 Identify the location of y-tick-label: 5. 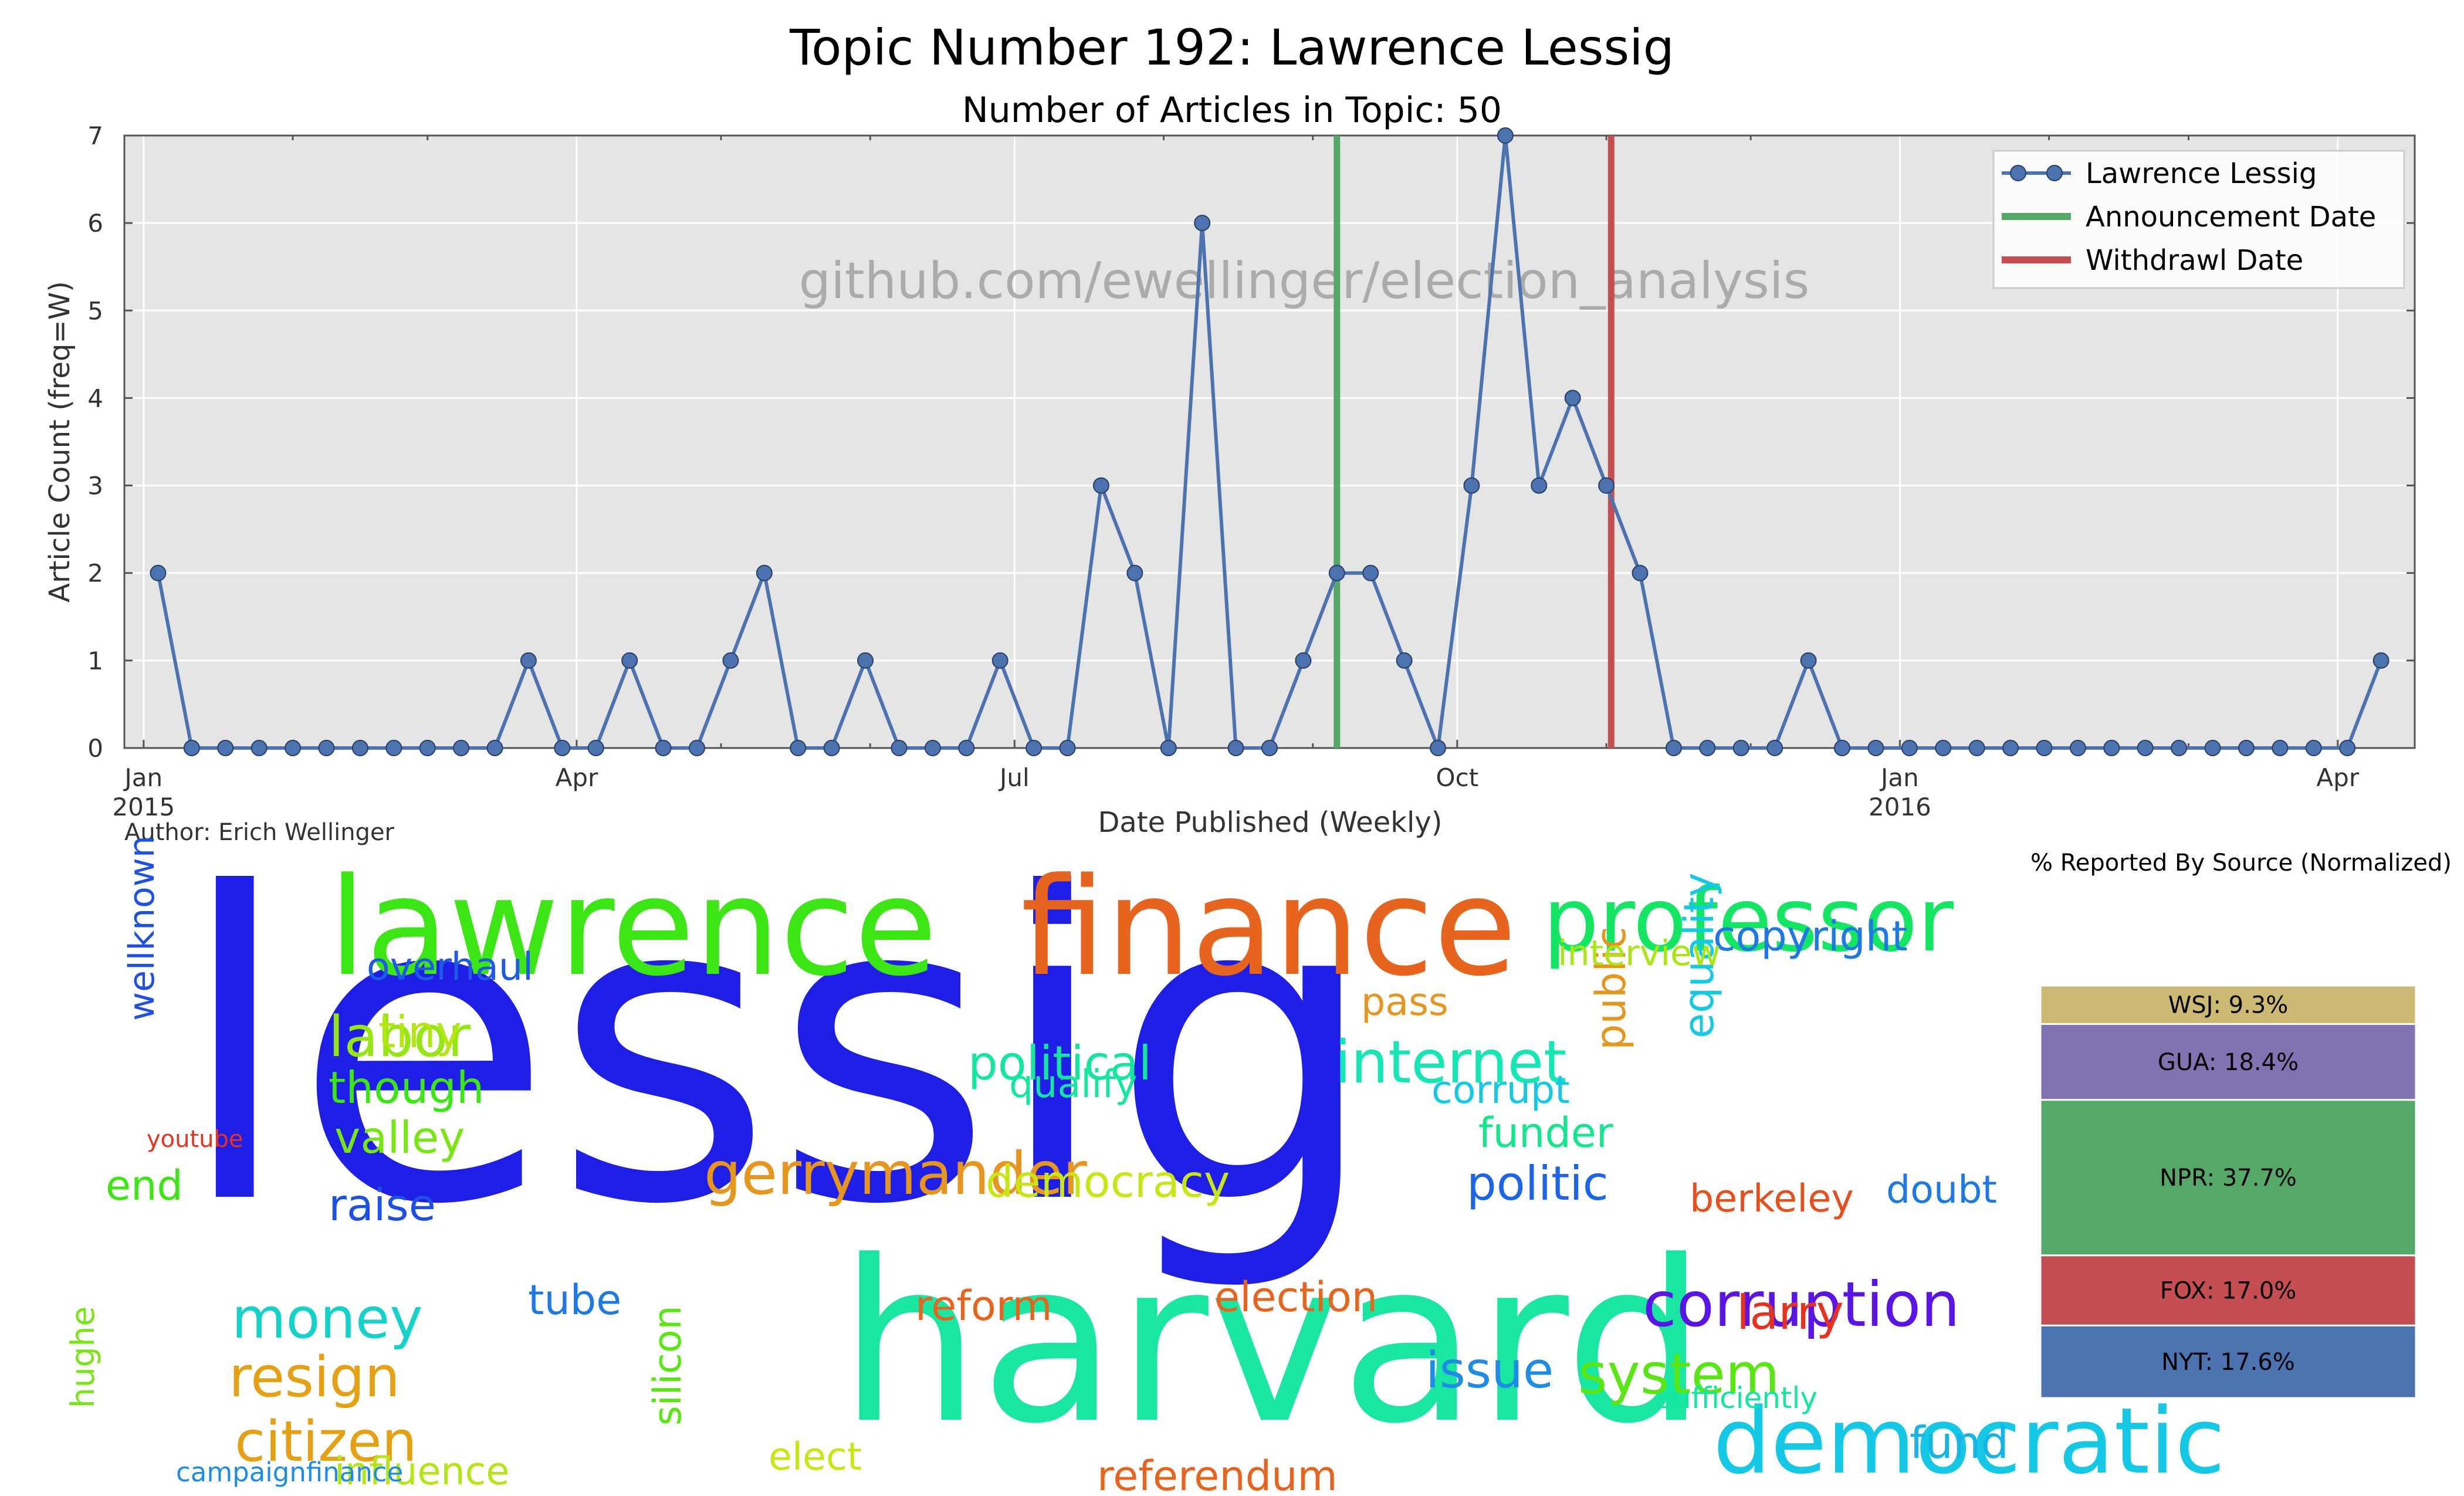
(95, 310).